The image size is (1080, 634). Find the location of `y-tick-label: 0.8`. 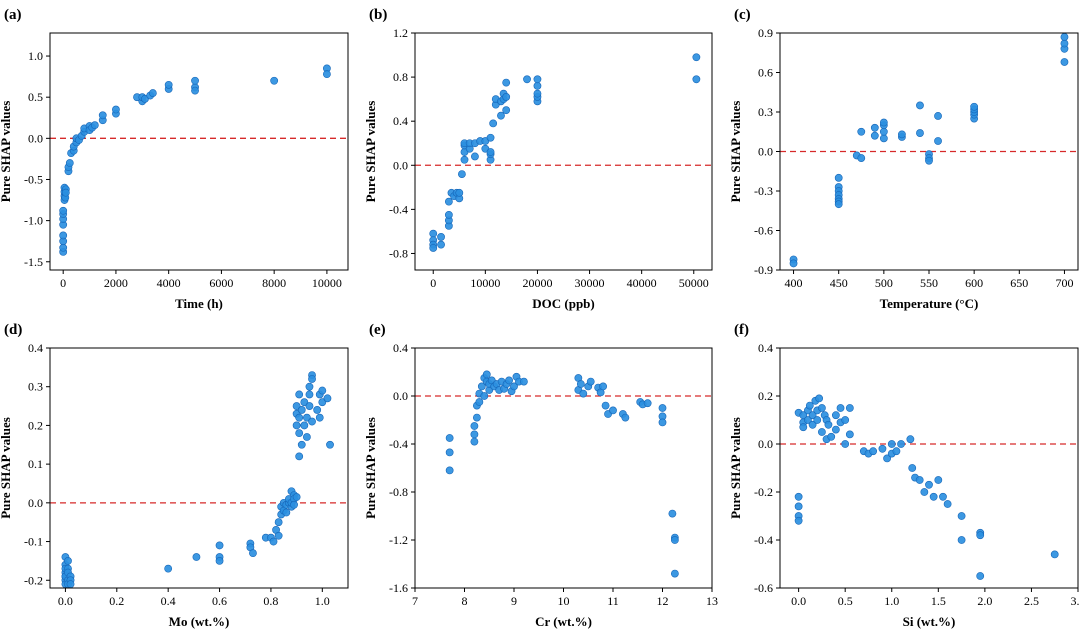

y-tick-label: 0.8 is located at coordinates (400, 77).